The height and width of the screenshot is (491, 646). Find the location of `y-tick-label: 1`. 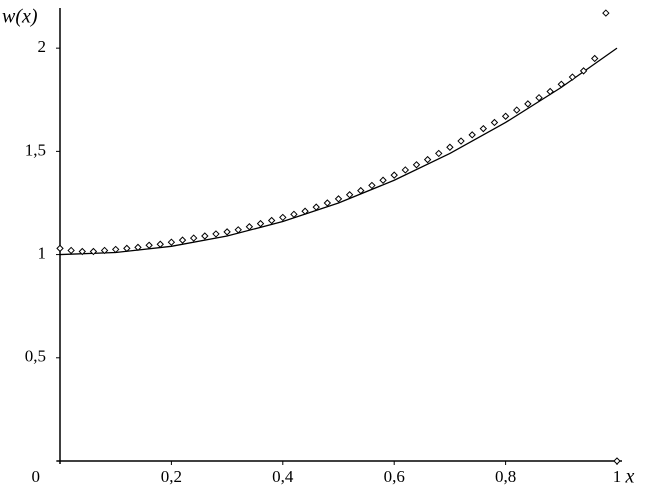

y-tick-label: 1 is located at coordinates (42, 252).